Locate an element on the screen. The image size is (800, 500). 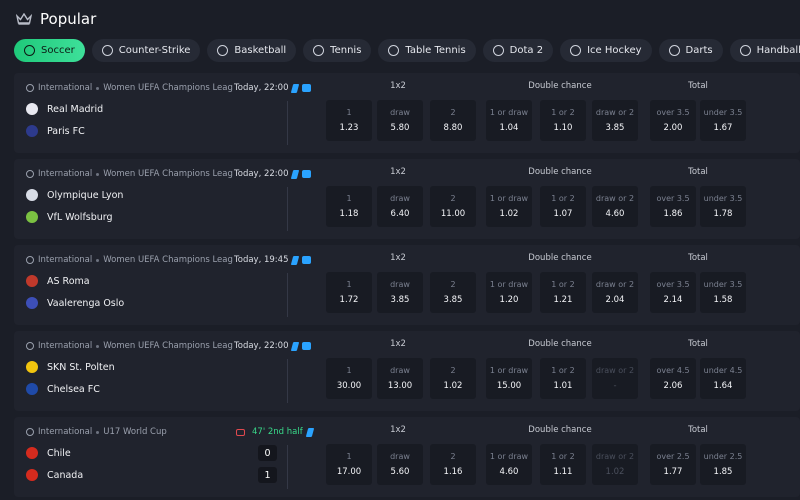
market-title: 1x2 is located at coordinates (398, 172).